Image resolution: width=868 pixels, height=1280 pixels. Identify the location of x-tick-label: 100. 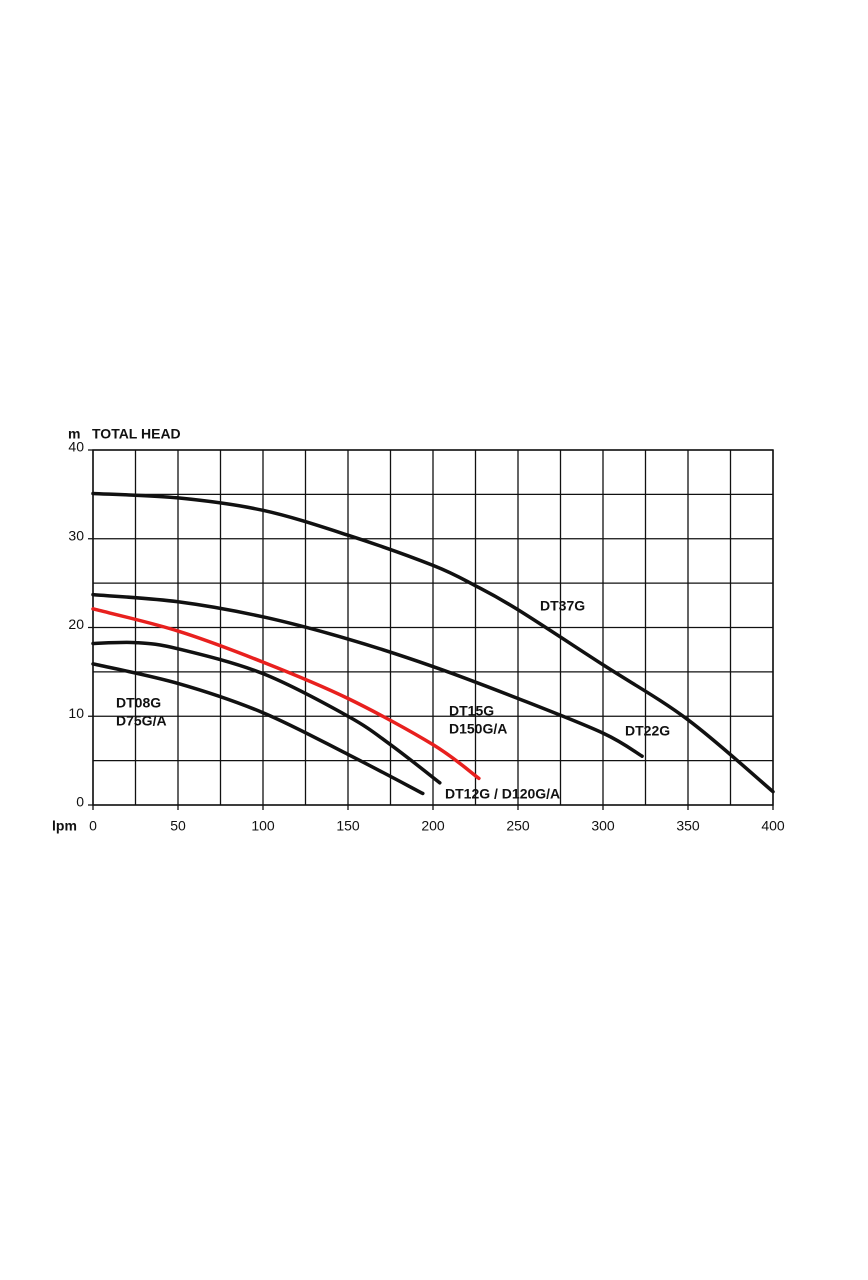
(263, 826).